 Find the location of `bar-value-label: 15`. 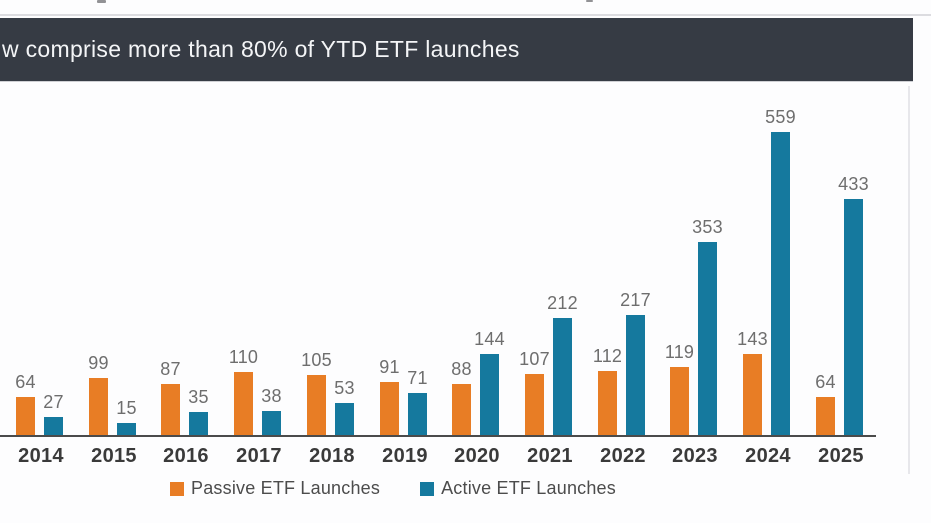

bar-value-label: 15 is located at coordinates (126, 408).